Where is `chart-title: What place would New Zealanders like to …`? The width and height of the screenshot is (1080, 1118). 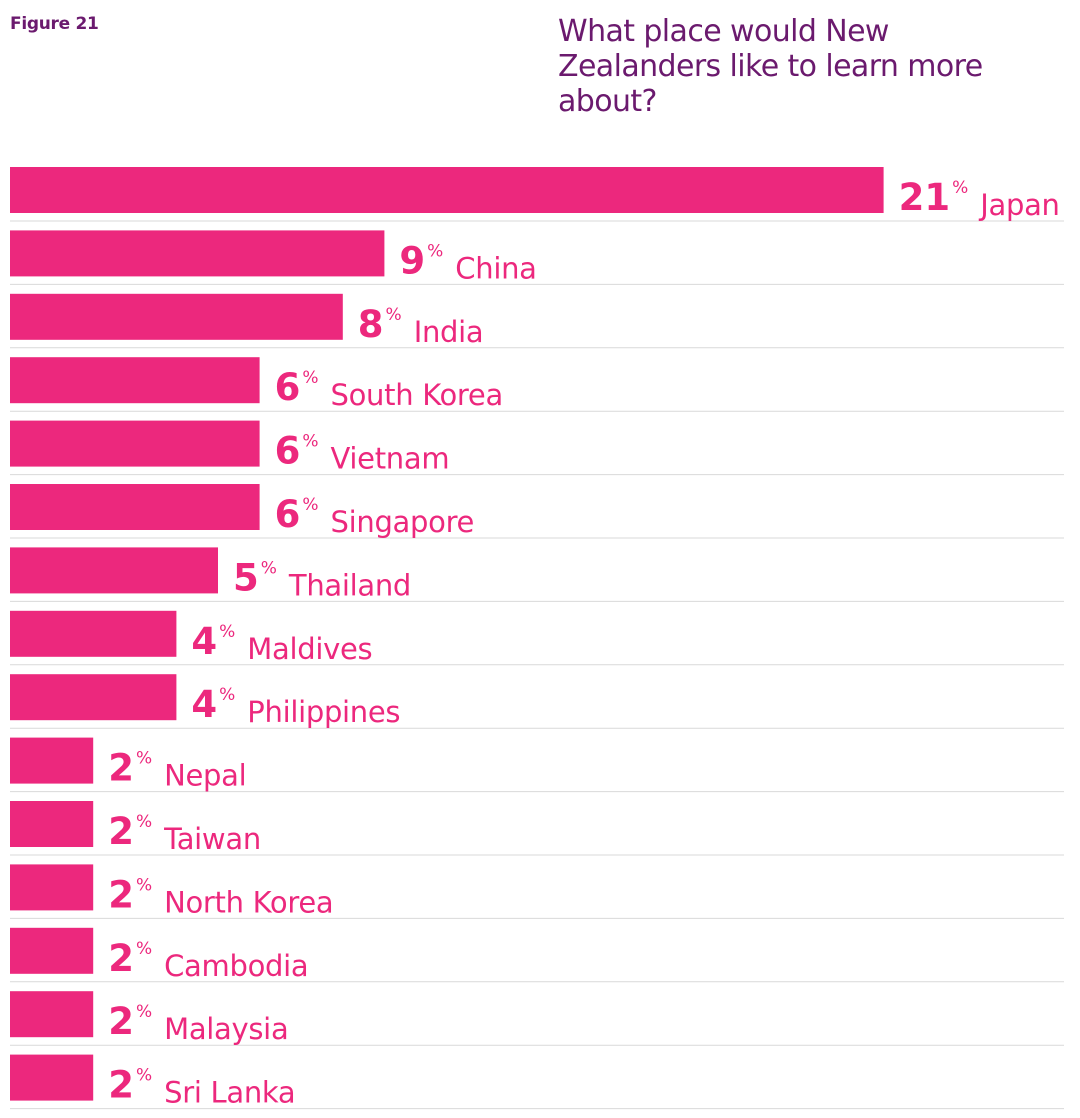 chart-title: What place would New Zealanders like to … is located at coordinates (770, 66).